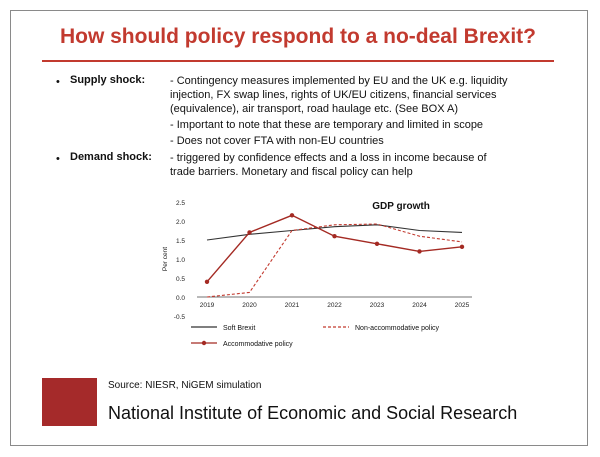  What do you see at coordinates (180, 260) in the screenshot?
I see `y-tick-label: 1.0` at bounding box center [180, 260].